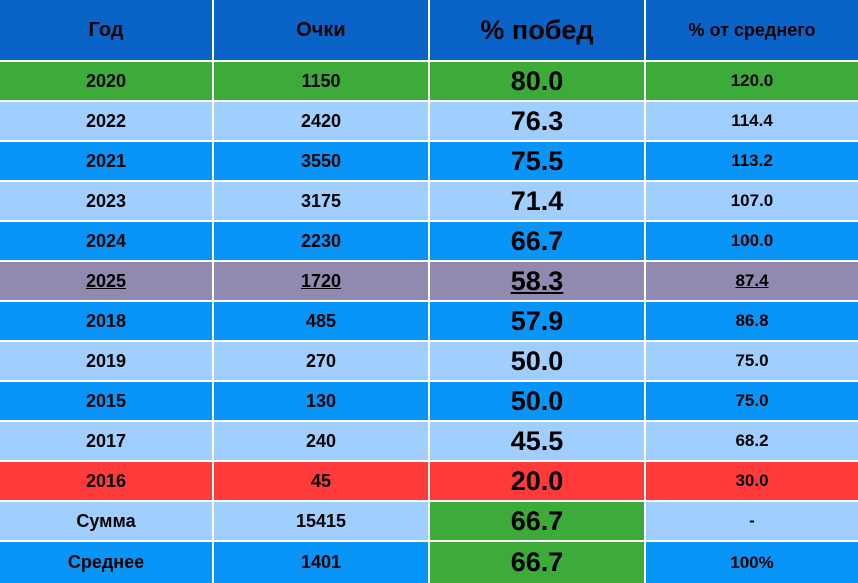 This screenshot has width=858, height=583. I want to click on data-cell: 87.4, so click(752, 281).